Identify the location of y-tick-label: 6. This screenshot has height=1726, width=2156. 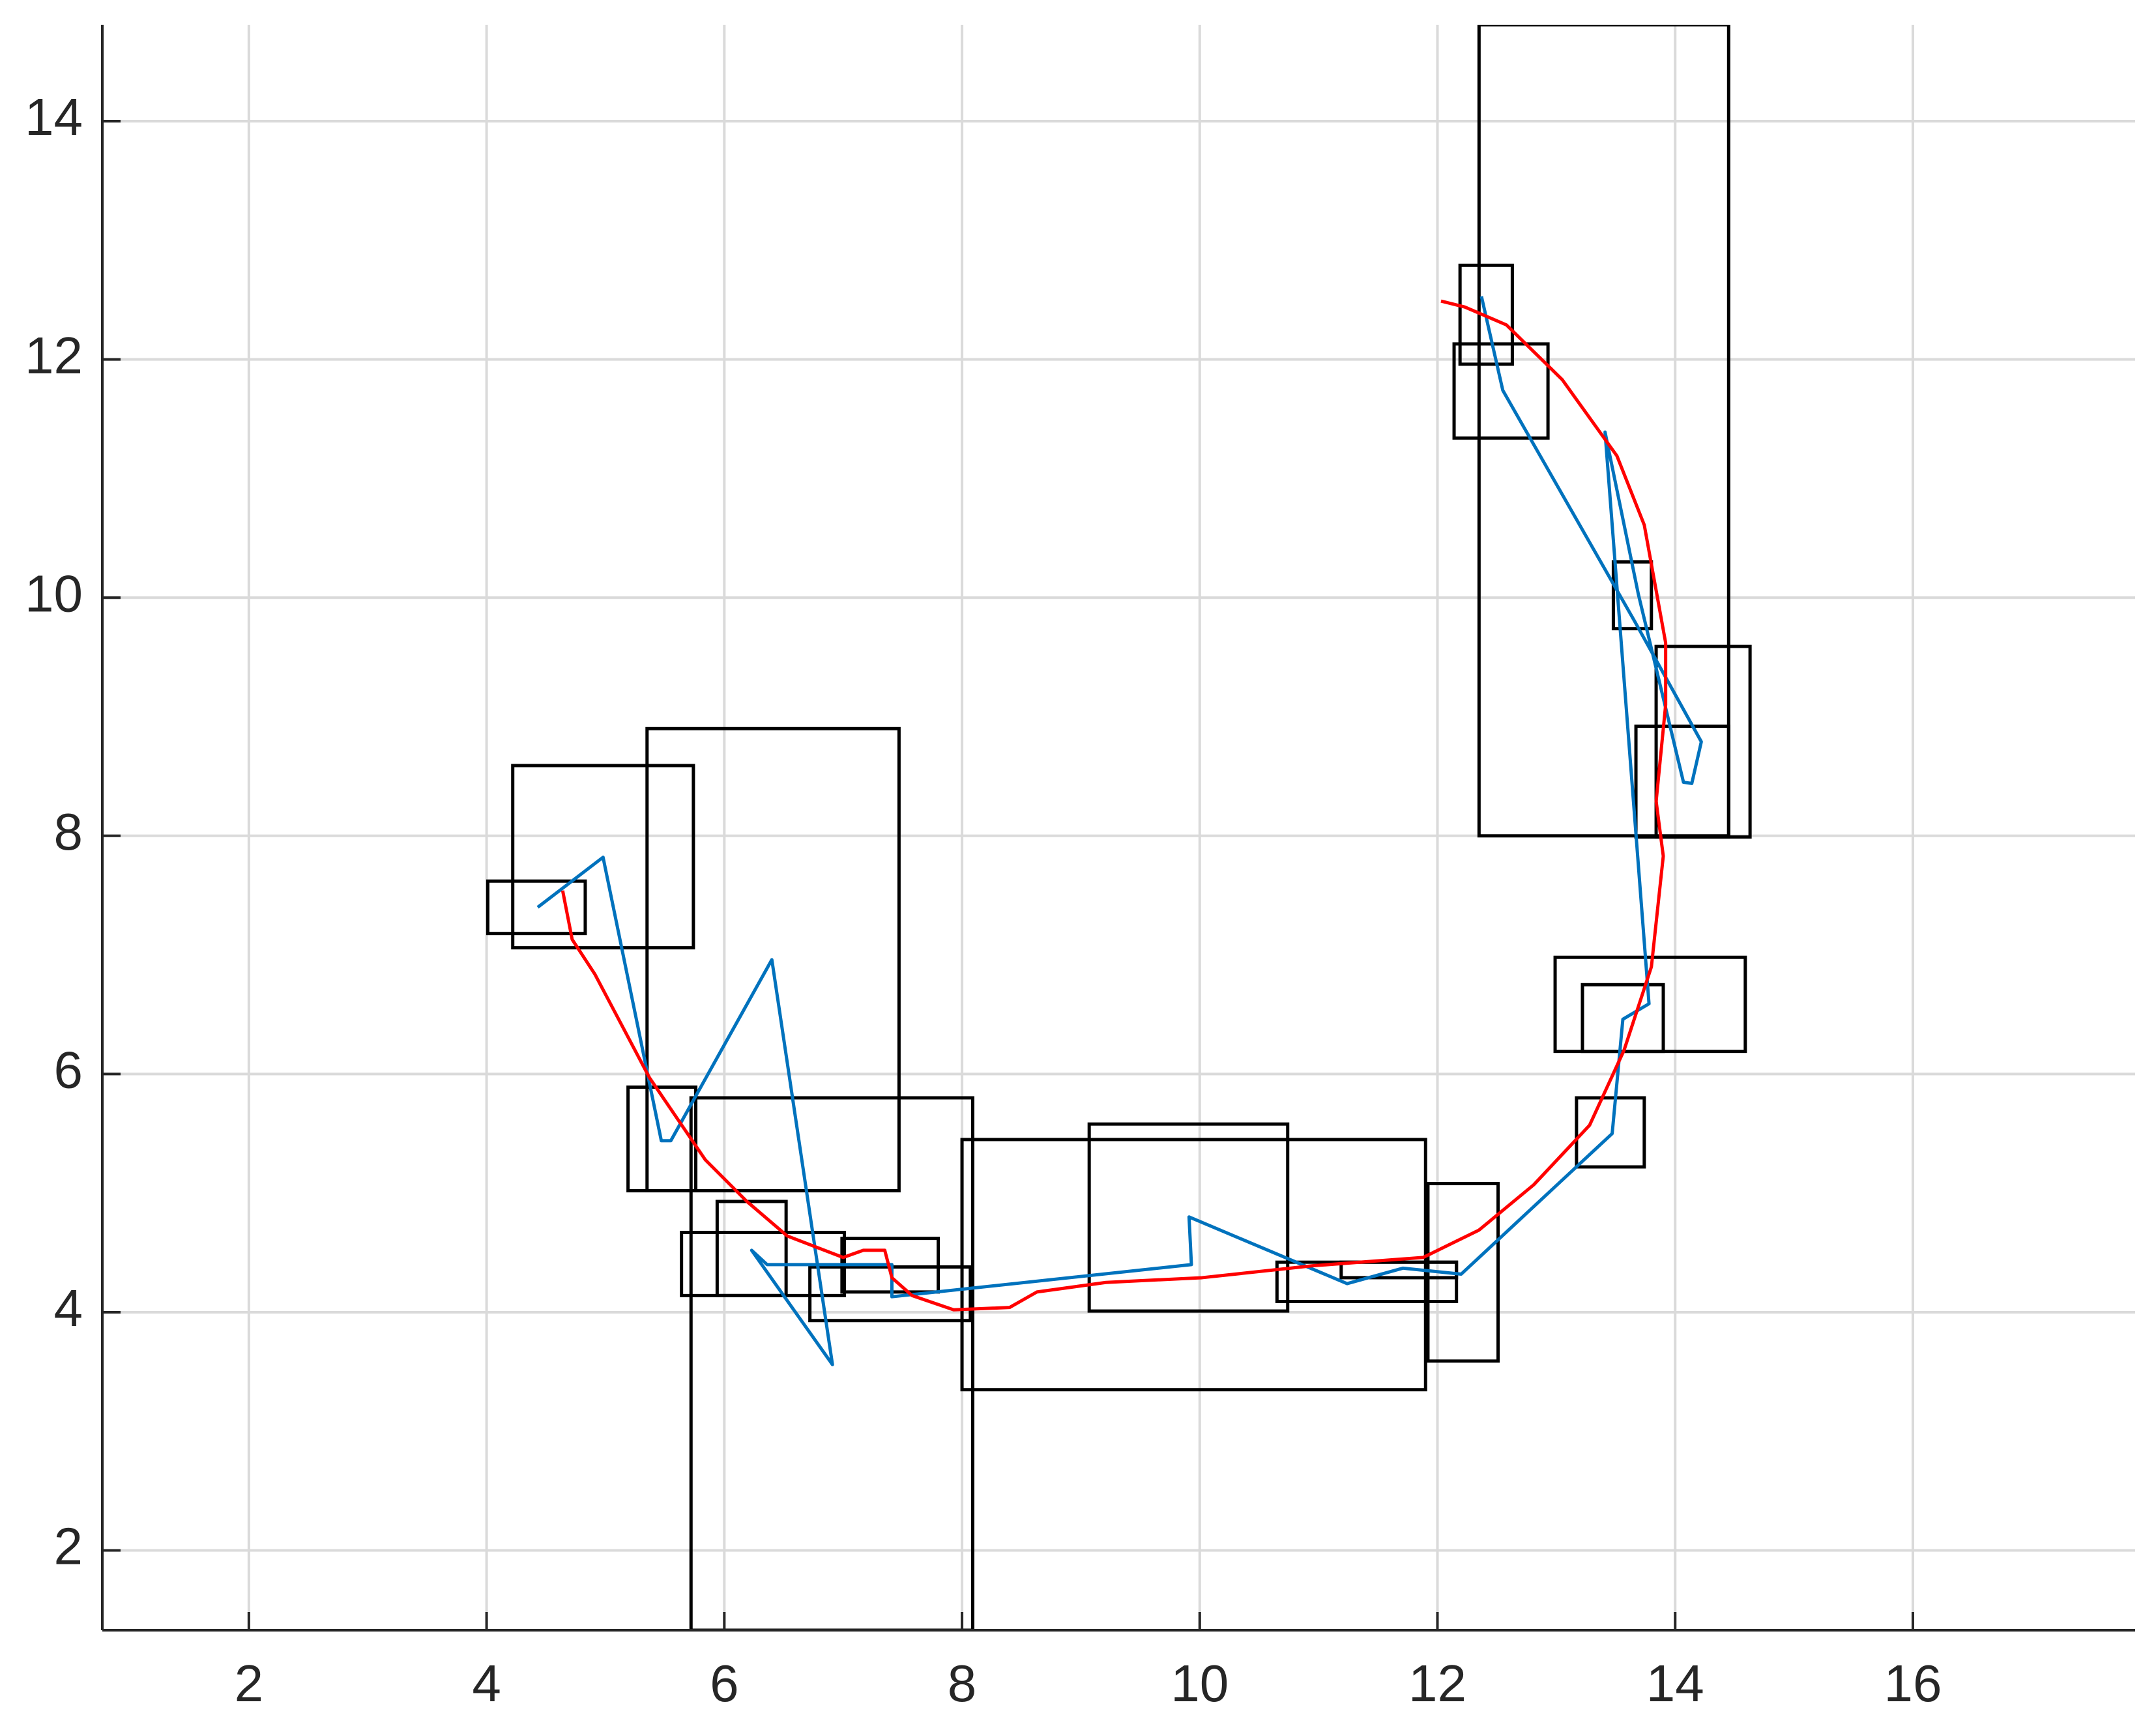
(68, 1070).